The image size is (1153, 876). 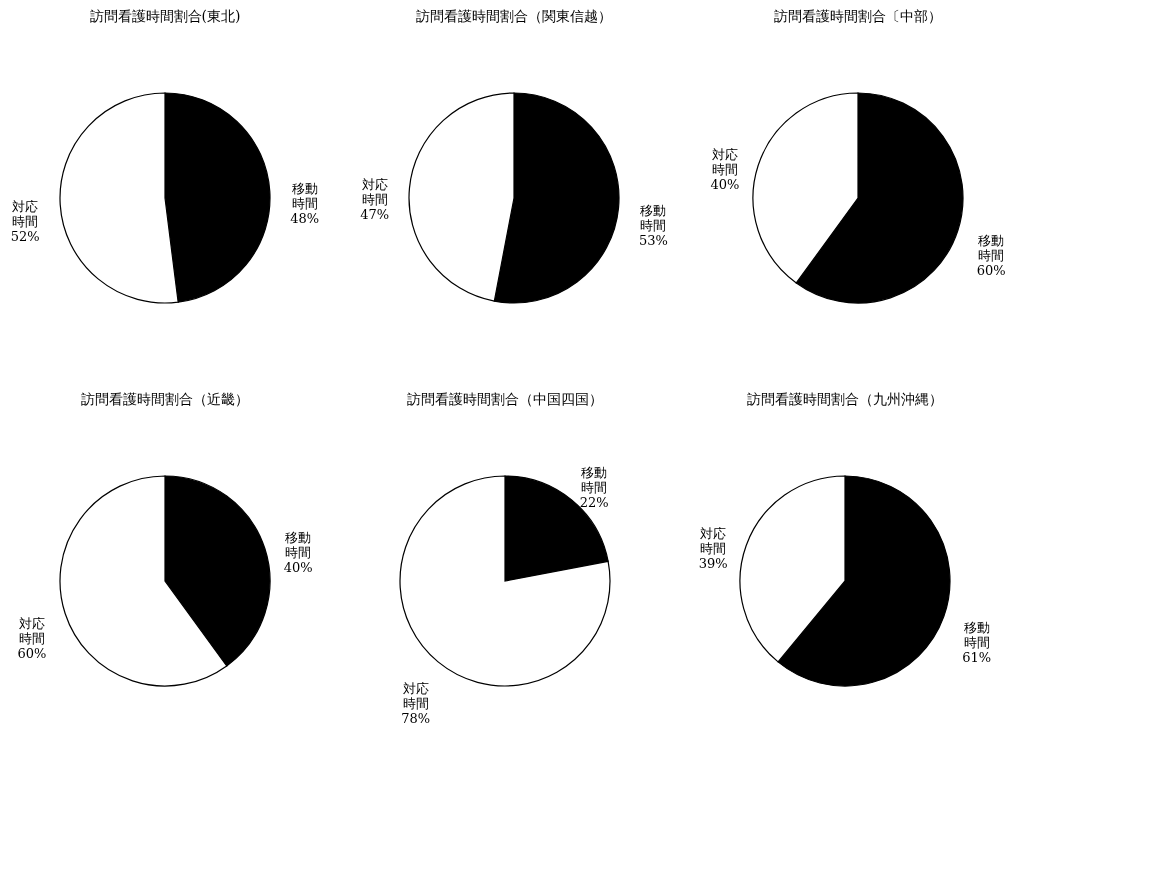 I want to click on data-label: 53%, so click(x=653, y=241).